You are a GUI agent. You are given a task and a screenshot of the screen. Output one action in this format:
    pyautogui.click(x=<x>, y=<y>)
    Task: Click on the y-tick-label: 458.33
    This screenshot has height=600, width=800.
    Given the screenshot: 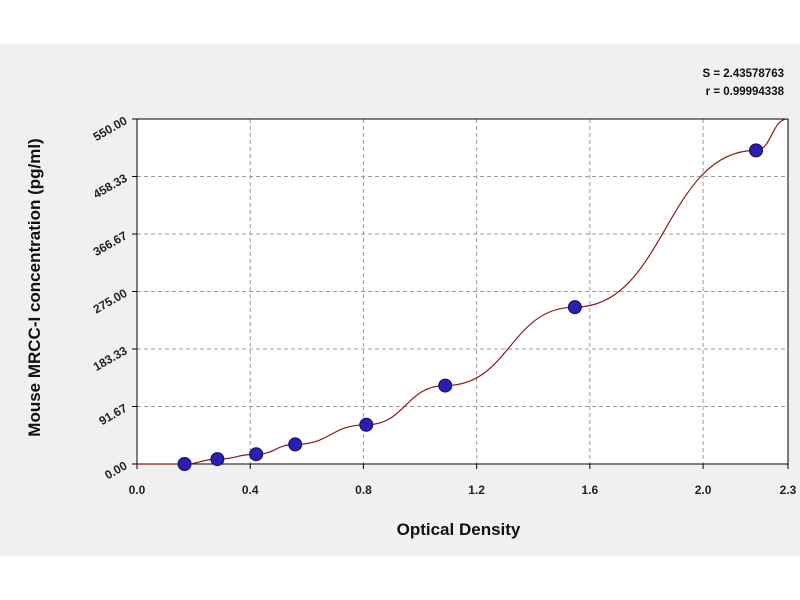 What is the action you would take?
    pyautogui.click(x=110, y=186)
    